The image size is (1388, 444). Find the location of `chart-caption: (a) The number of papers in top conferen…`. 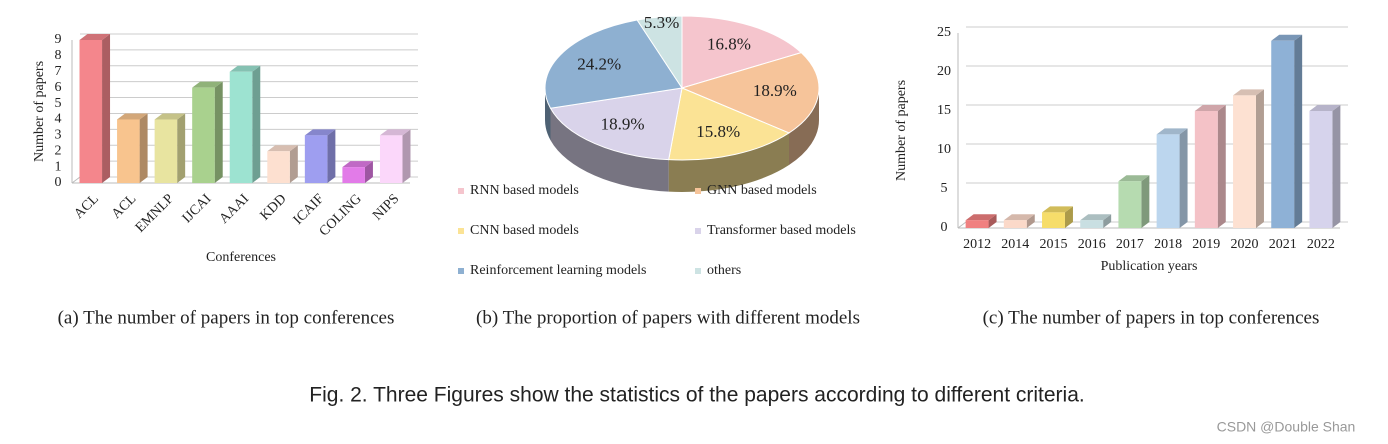

chart-caption: (a) The number of papers in top conferen… is located at coordinates (226, 317).